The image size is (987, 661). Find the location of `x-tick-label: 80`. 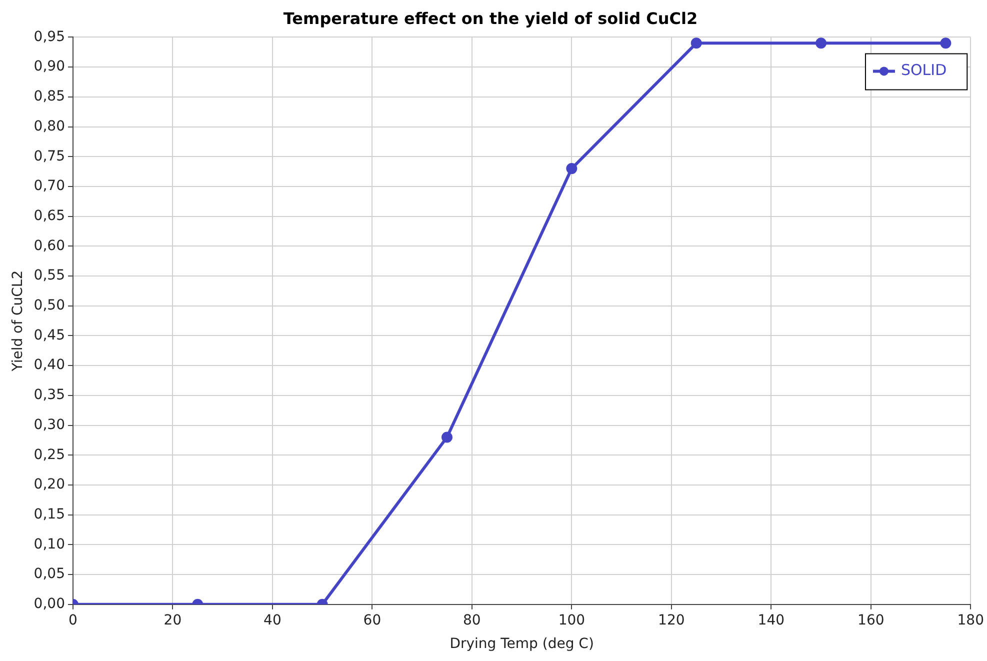

x-tick-label: 80 is located at coordinates (472, 620).